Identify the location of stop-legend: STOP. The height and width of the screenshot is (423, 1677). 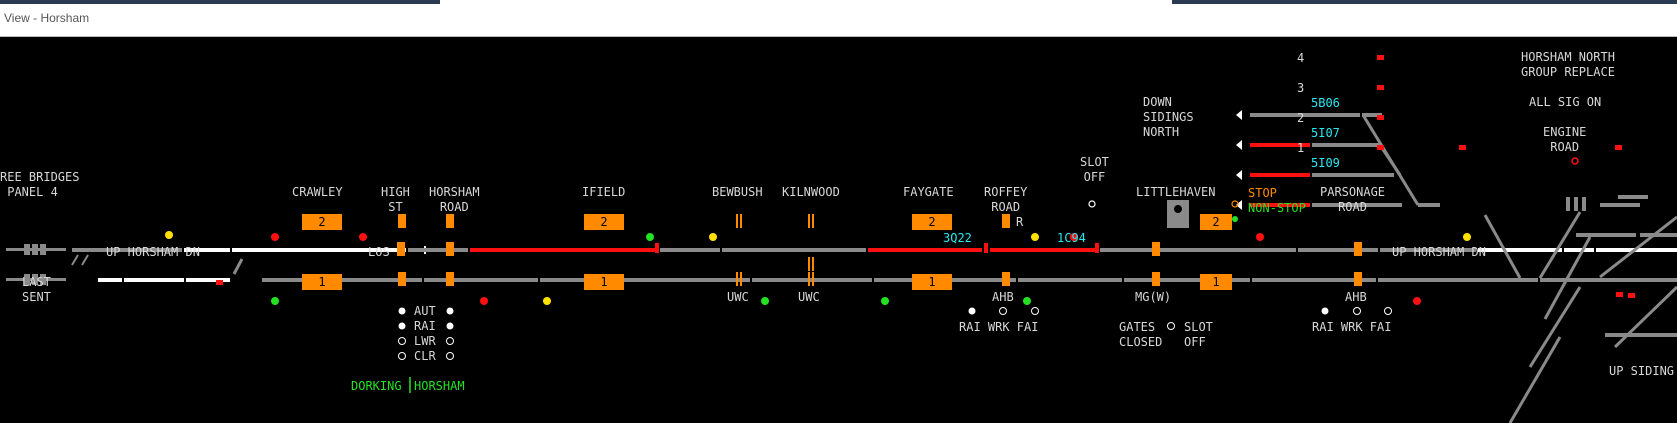
(1262, 193).